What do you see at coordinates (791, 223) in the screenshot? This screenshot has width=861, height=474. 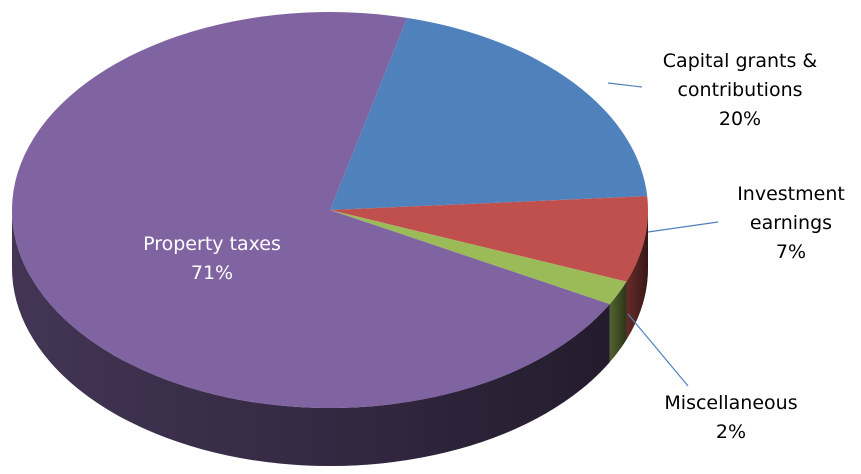 I see `data-label-name-1-1: earnings` at bounding box center [791, 223].